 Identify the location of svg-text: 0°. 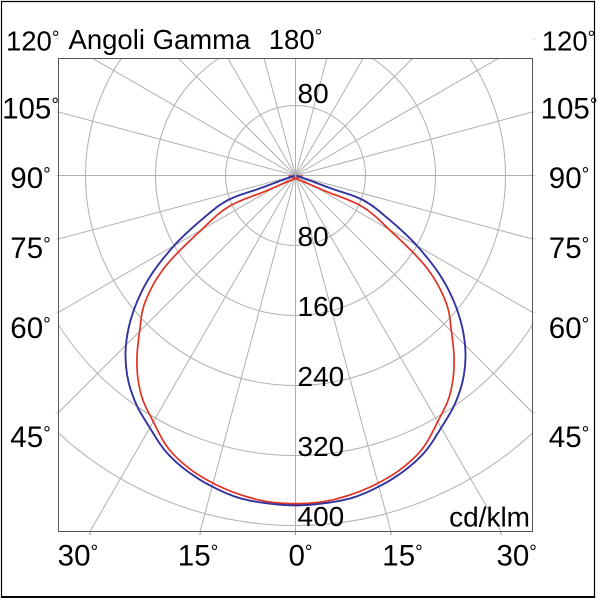
(300, 556).